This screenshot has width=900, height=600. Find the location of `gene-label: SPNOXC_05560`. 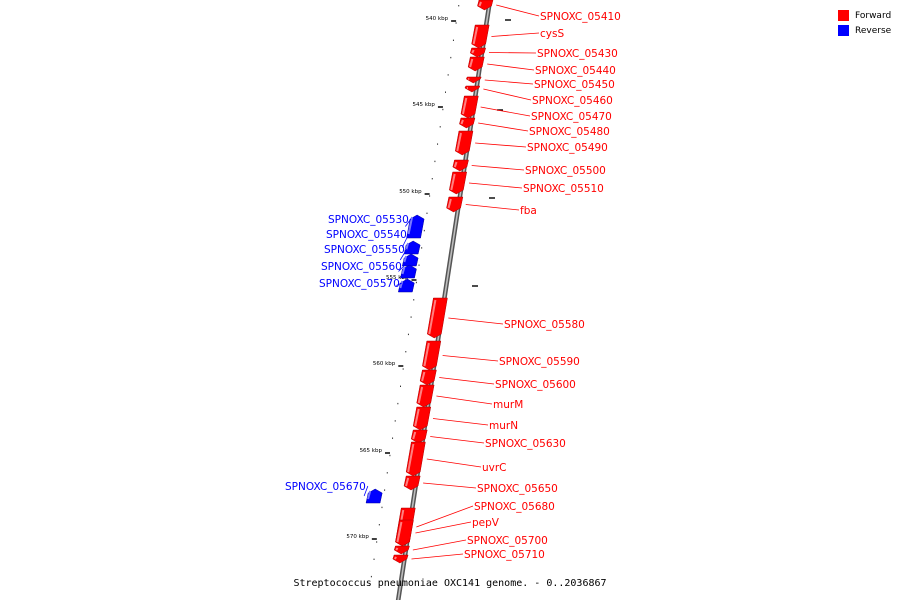

gene-label: SPNOXC_05560 is located at coordinates (361, 267).